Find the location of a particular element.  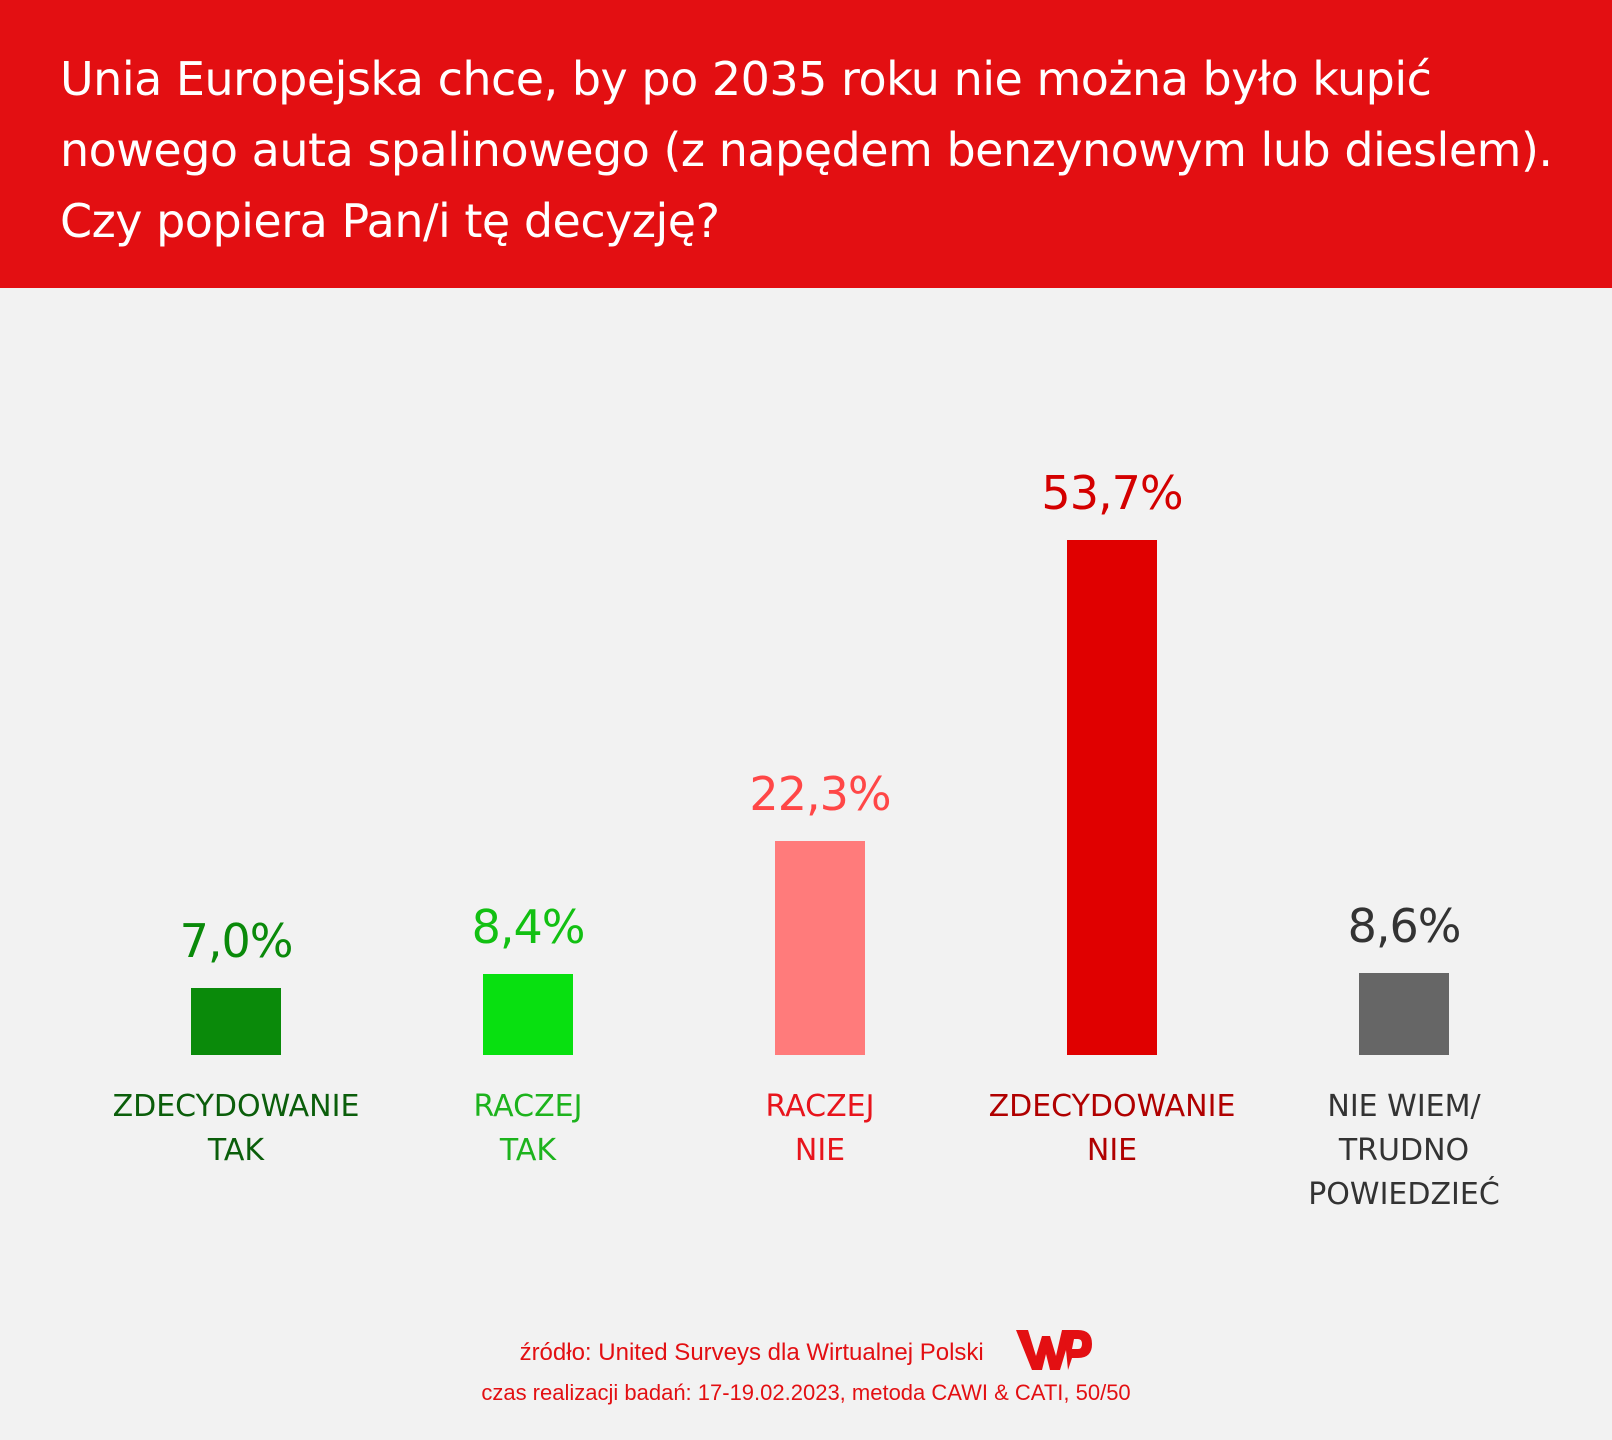

category-label: ZDECYDOWANIE NIE is located at coordinates (1112, 1129).